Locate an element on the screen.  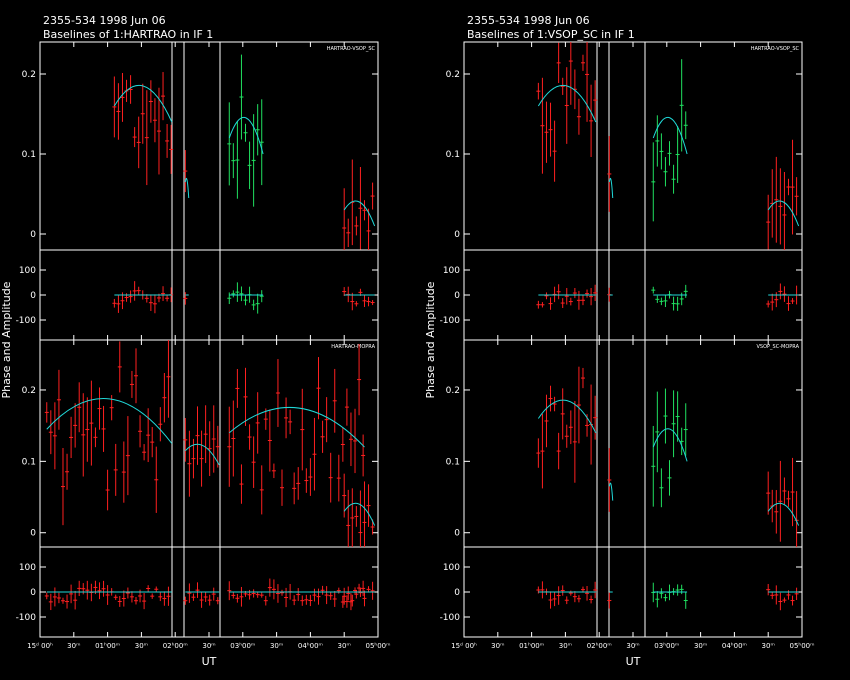
baseline-label: HARTRAO-MOPRA is located at coordinates (353, 347).